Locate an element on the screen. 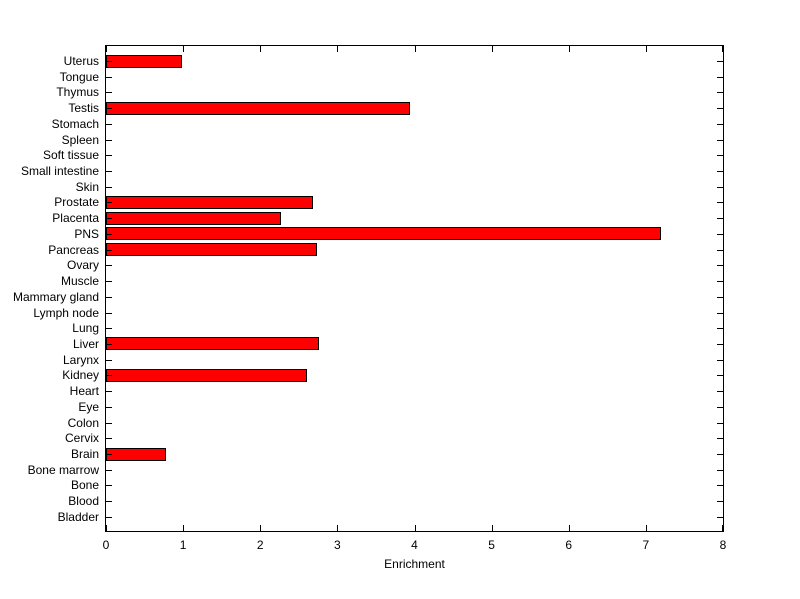 The height and width of the screenshot is (599, 800). y-tick-label-heart: Heart is located at coordinates (84, 391).